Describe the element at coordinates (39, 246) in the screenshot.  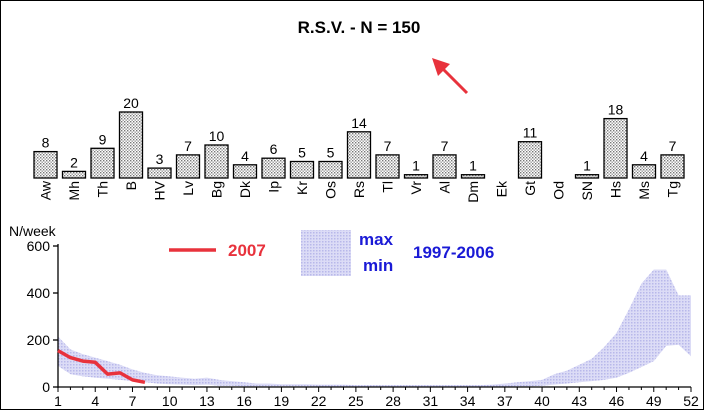
I see `y-tick-label-600: 600` at that location.